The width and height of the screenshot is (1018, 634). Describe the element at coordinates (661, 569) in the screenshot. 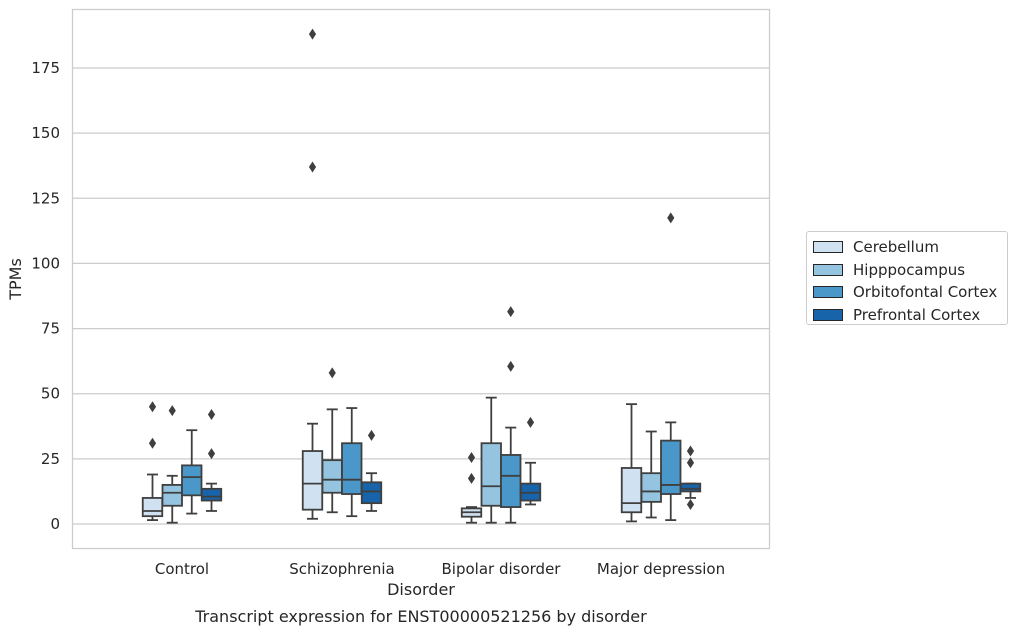

I see `x-tick-label: Major depression` at that location.